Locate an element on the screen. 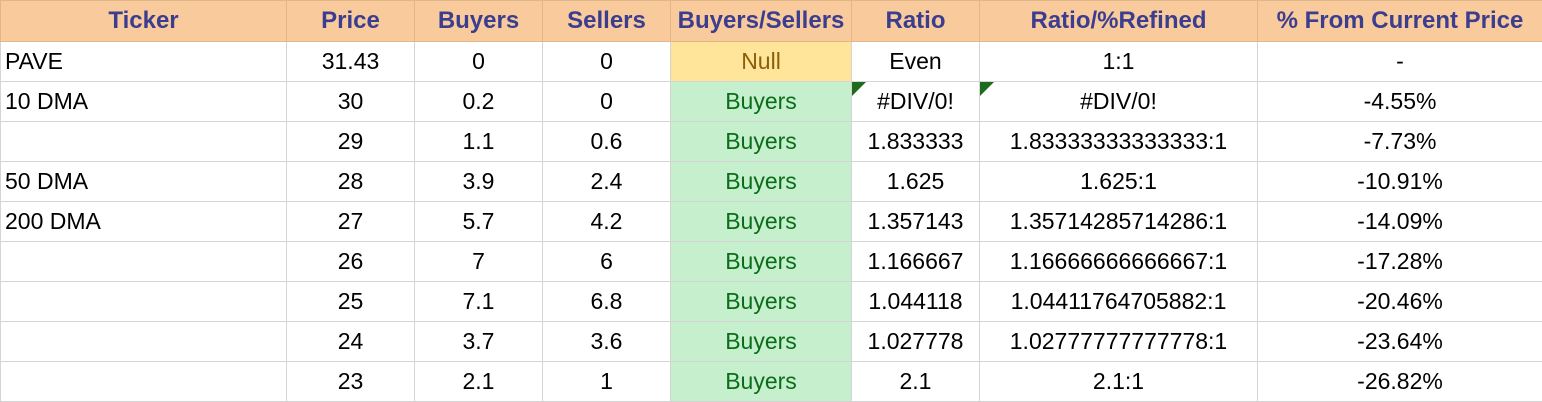 The height and width of the screenshot is (402, 1542). table-row: 23 2.1 1 Buyers 2.1 2.1:1 -26.82% is located at coordinates (771, 381).